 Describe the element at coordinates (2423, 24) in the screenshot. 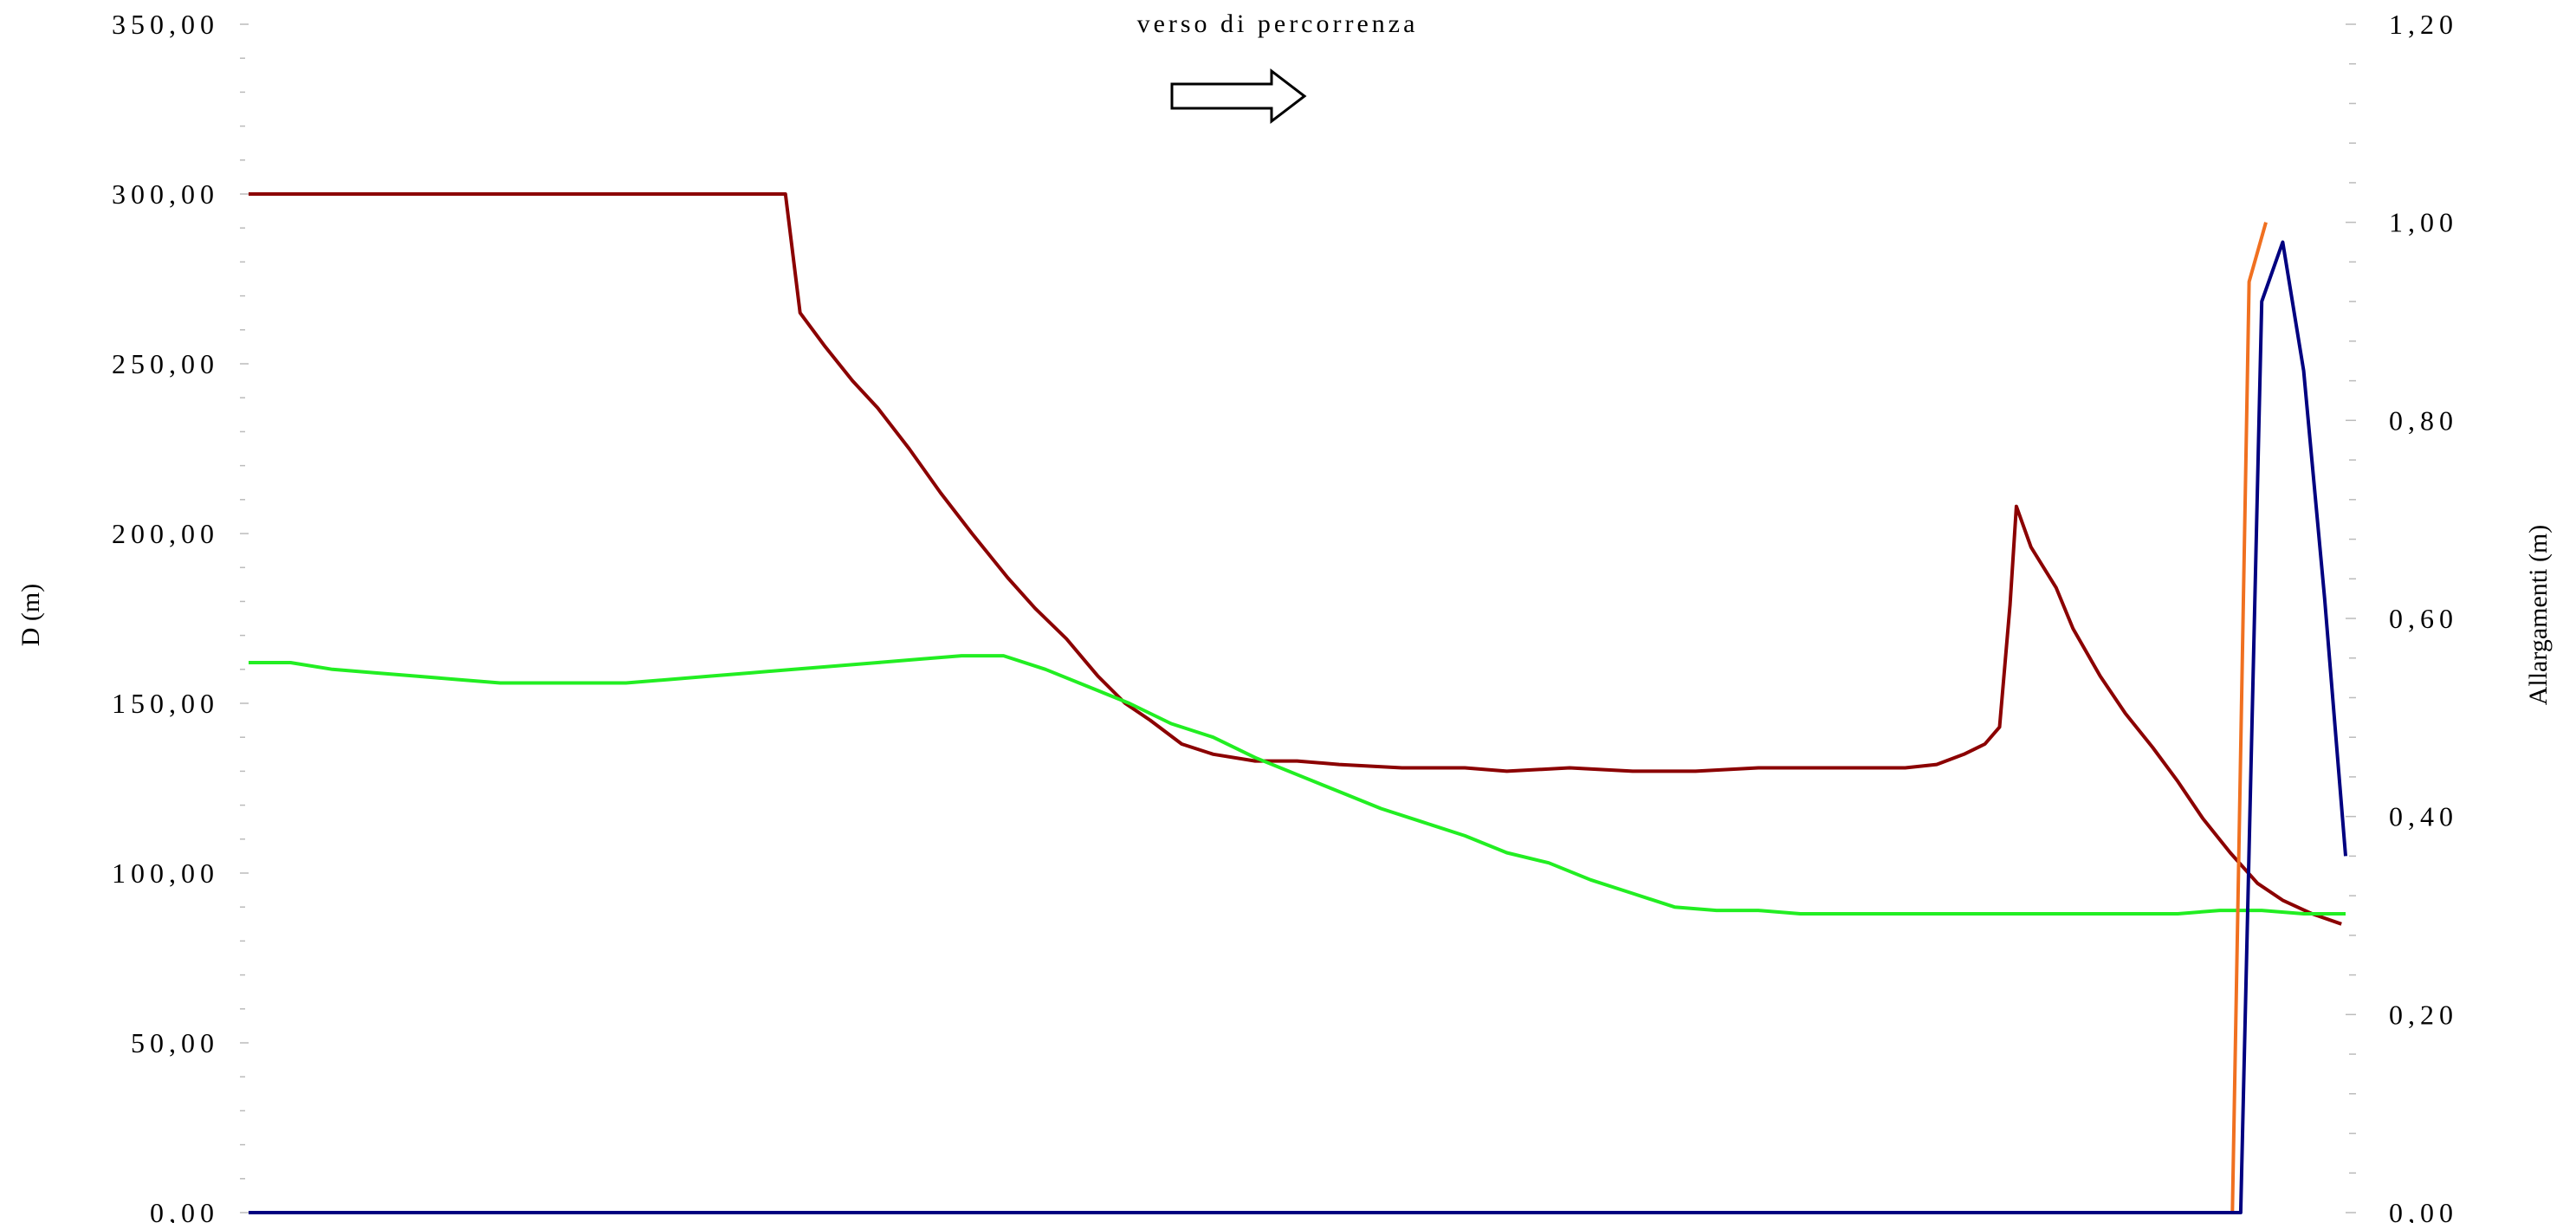

I see `right-tick-label: 1,20` at that location.